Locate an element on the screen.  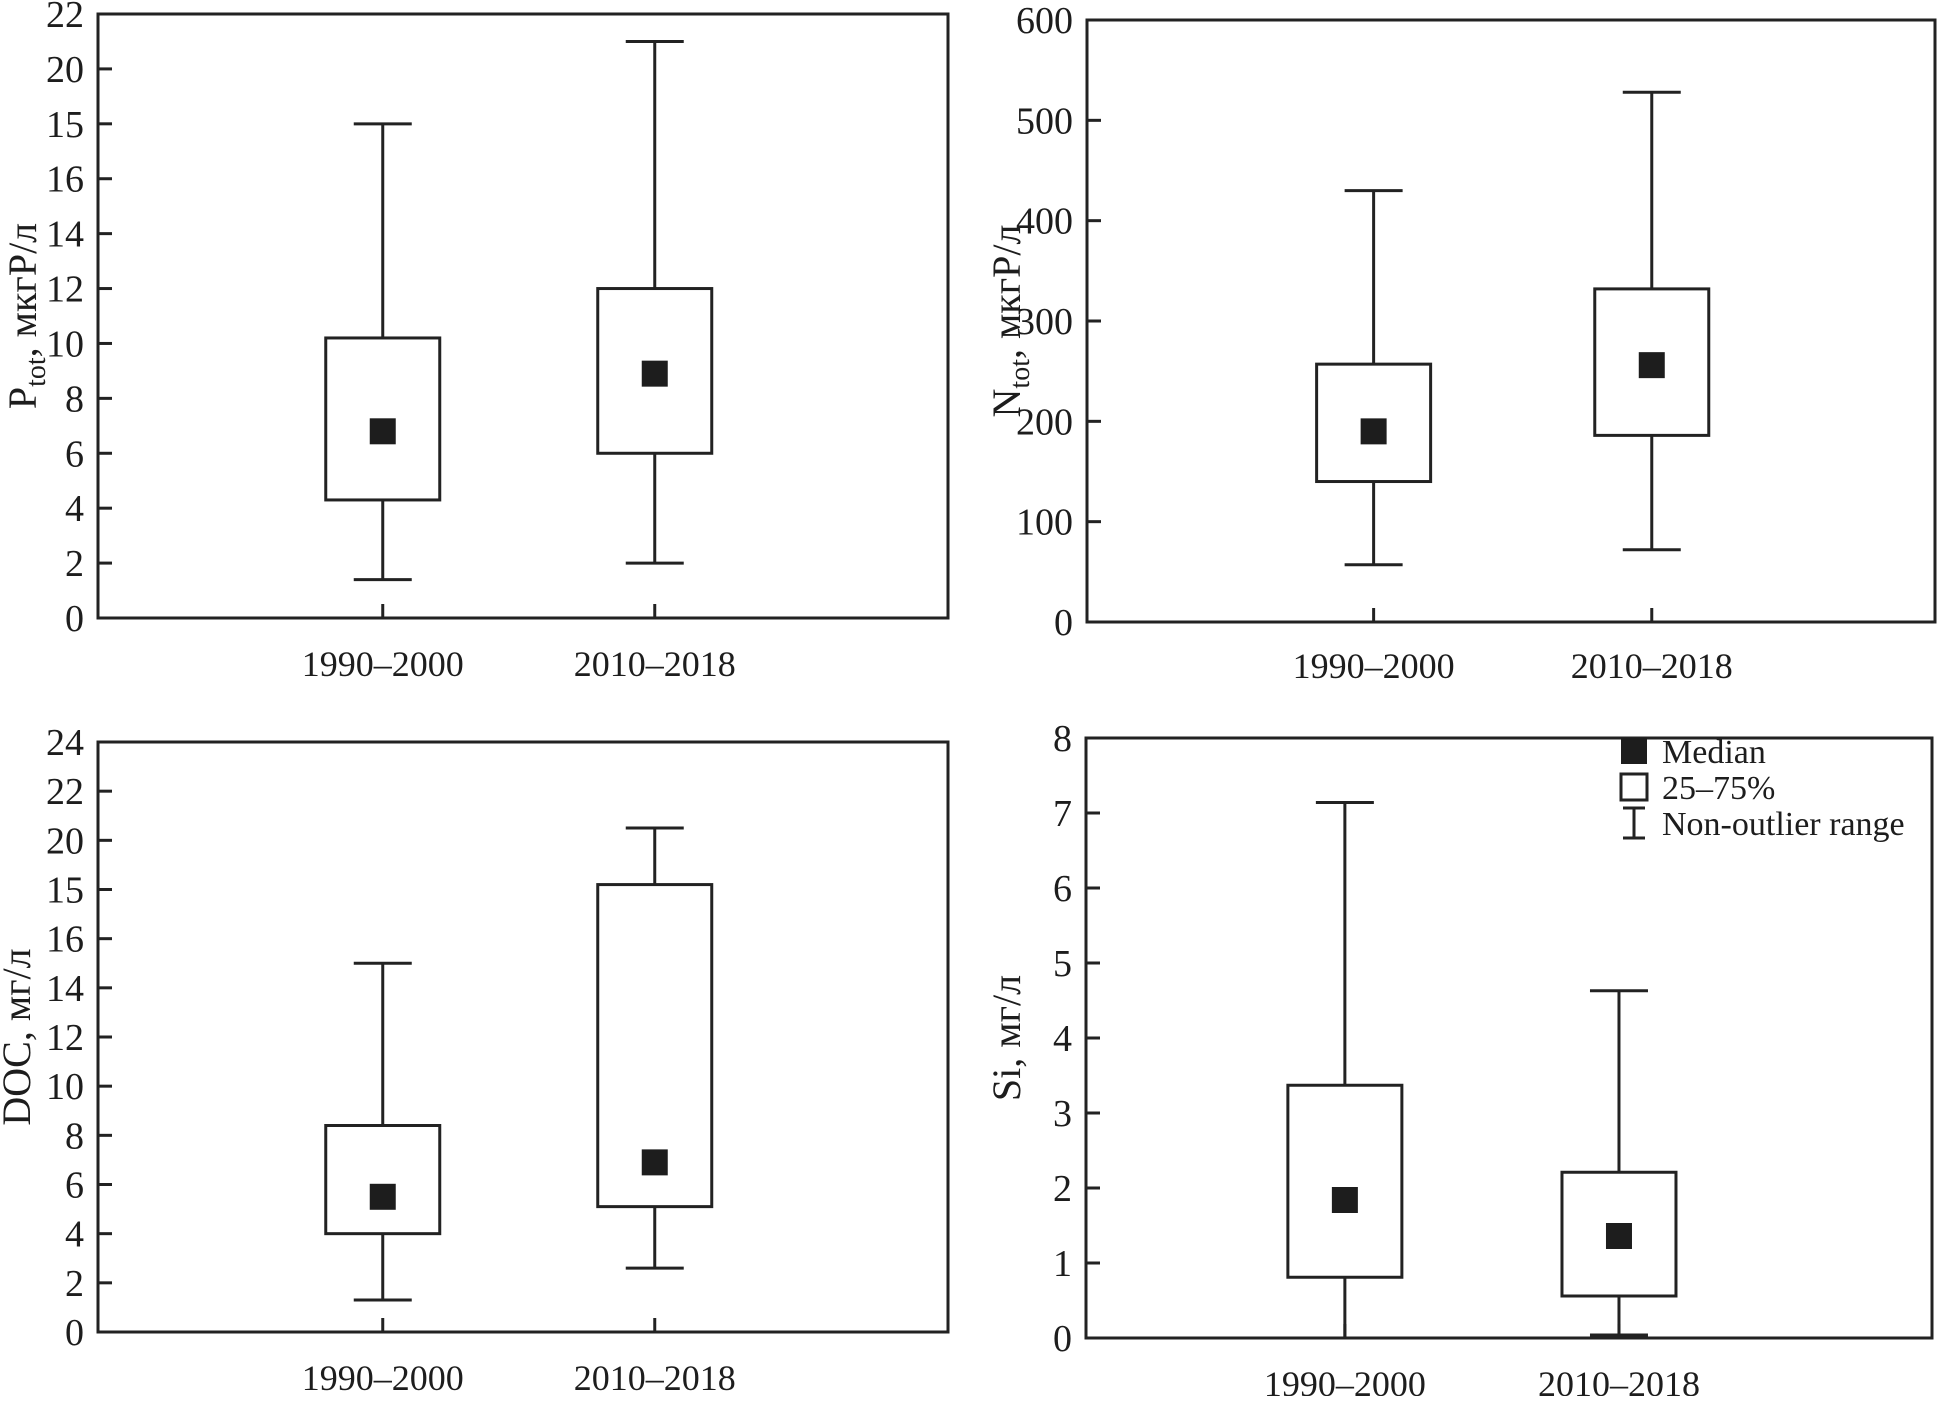
y-tick-label: 400 is located at coordinates (1044, 222).